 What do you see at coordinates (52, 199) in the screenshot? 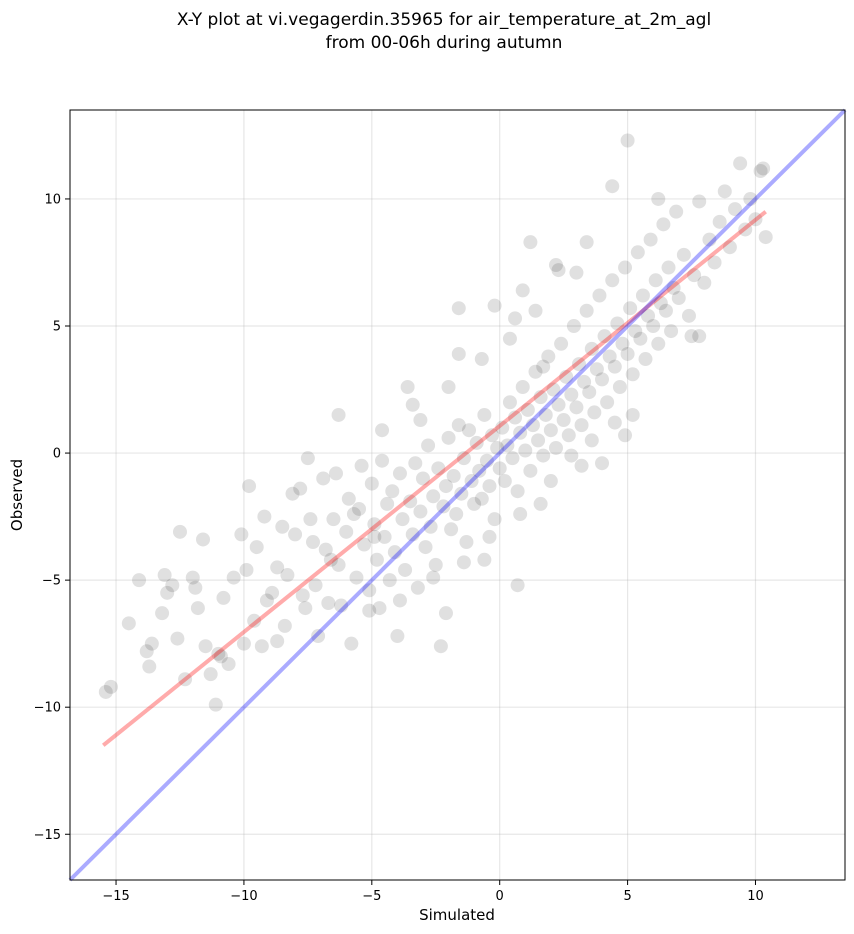
I see `y-tick-label: 10` at bounding box center [52, 199].